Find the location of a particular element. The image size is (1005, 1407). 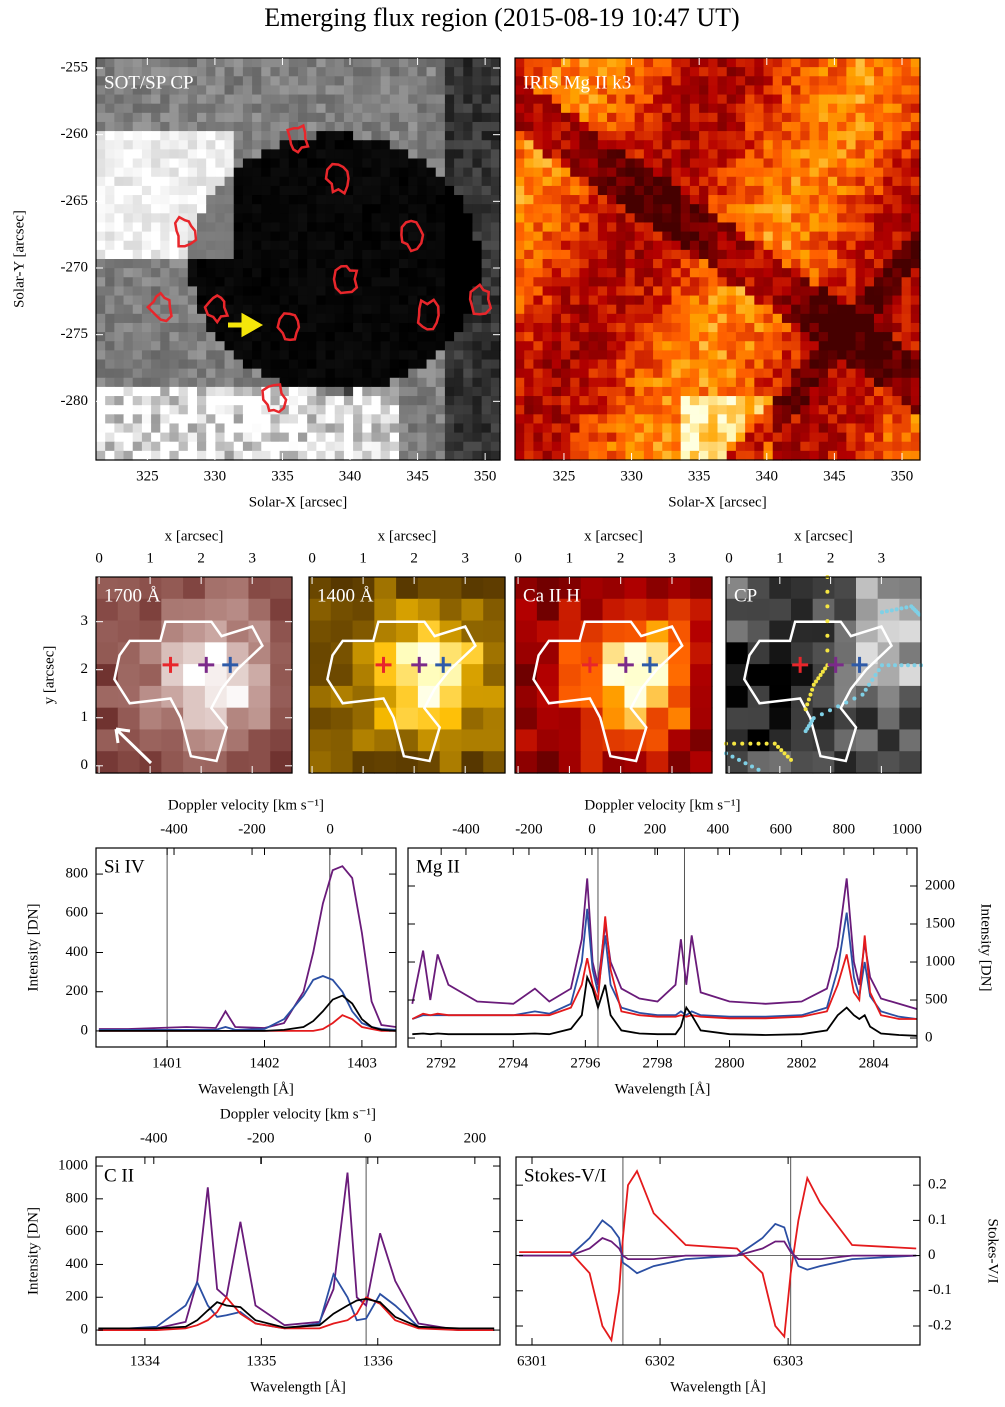

x-tick-label: 1402 is located at coordinates (265, 1063).